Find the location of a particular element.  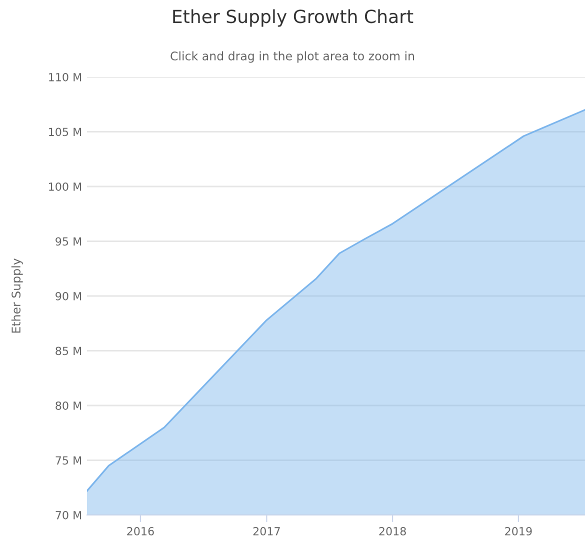

y-tick-label: 75 M is located at coordinates (69, 460).